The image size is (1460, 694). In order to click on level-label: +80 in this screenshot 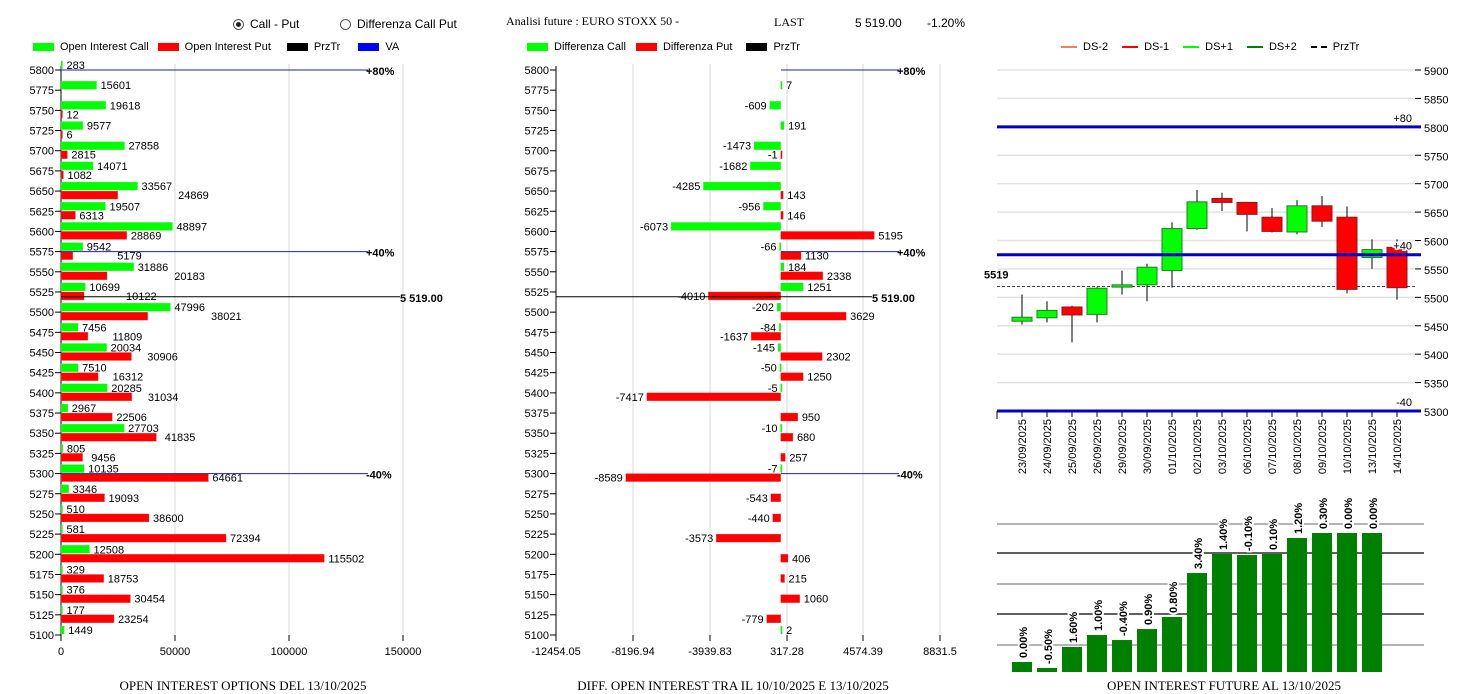, I will do `click(1402, 119)`.